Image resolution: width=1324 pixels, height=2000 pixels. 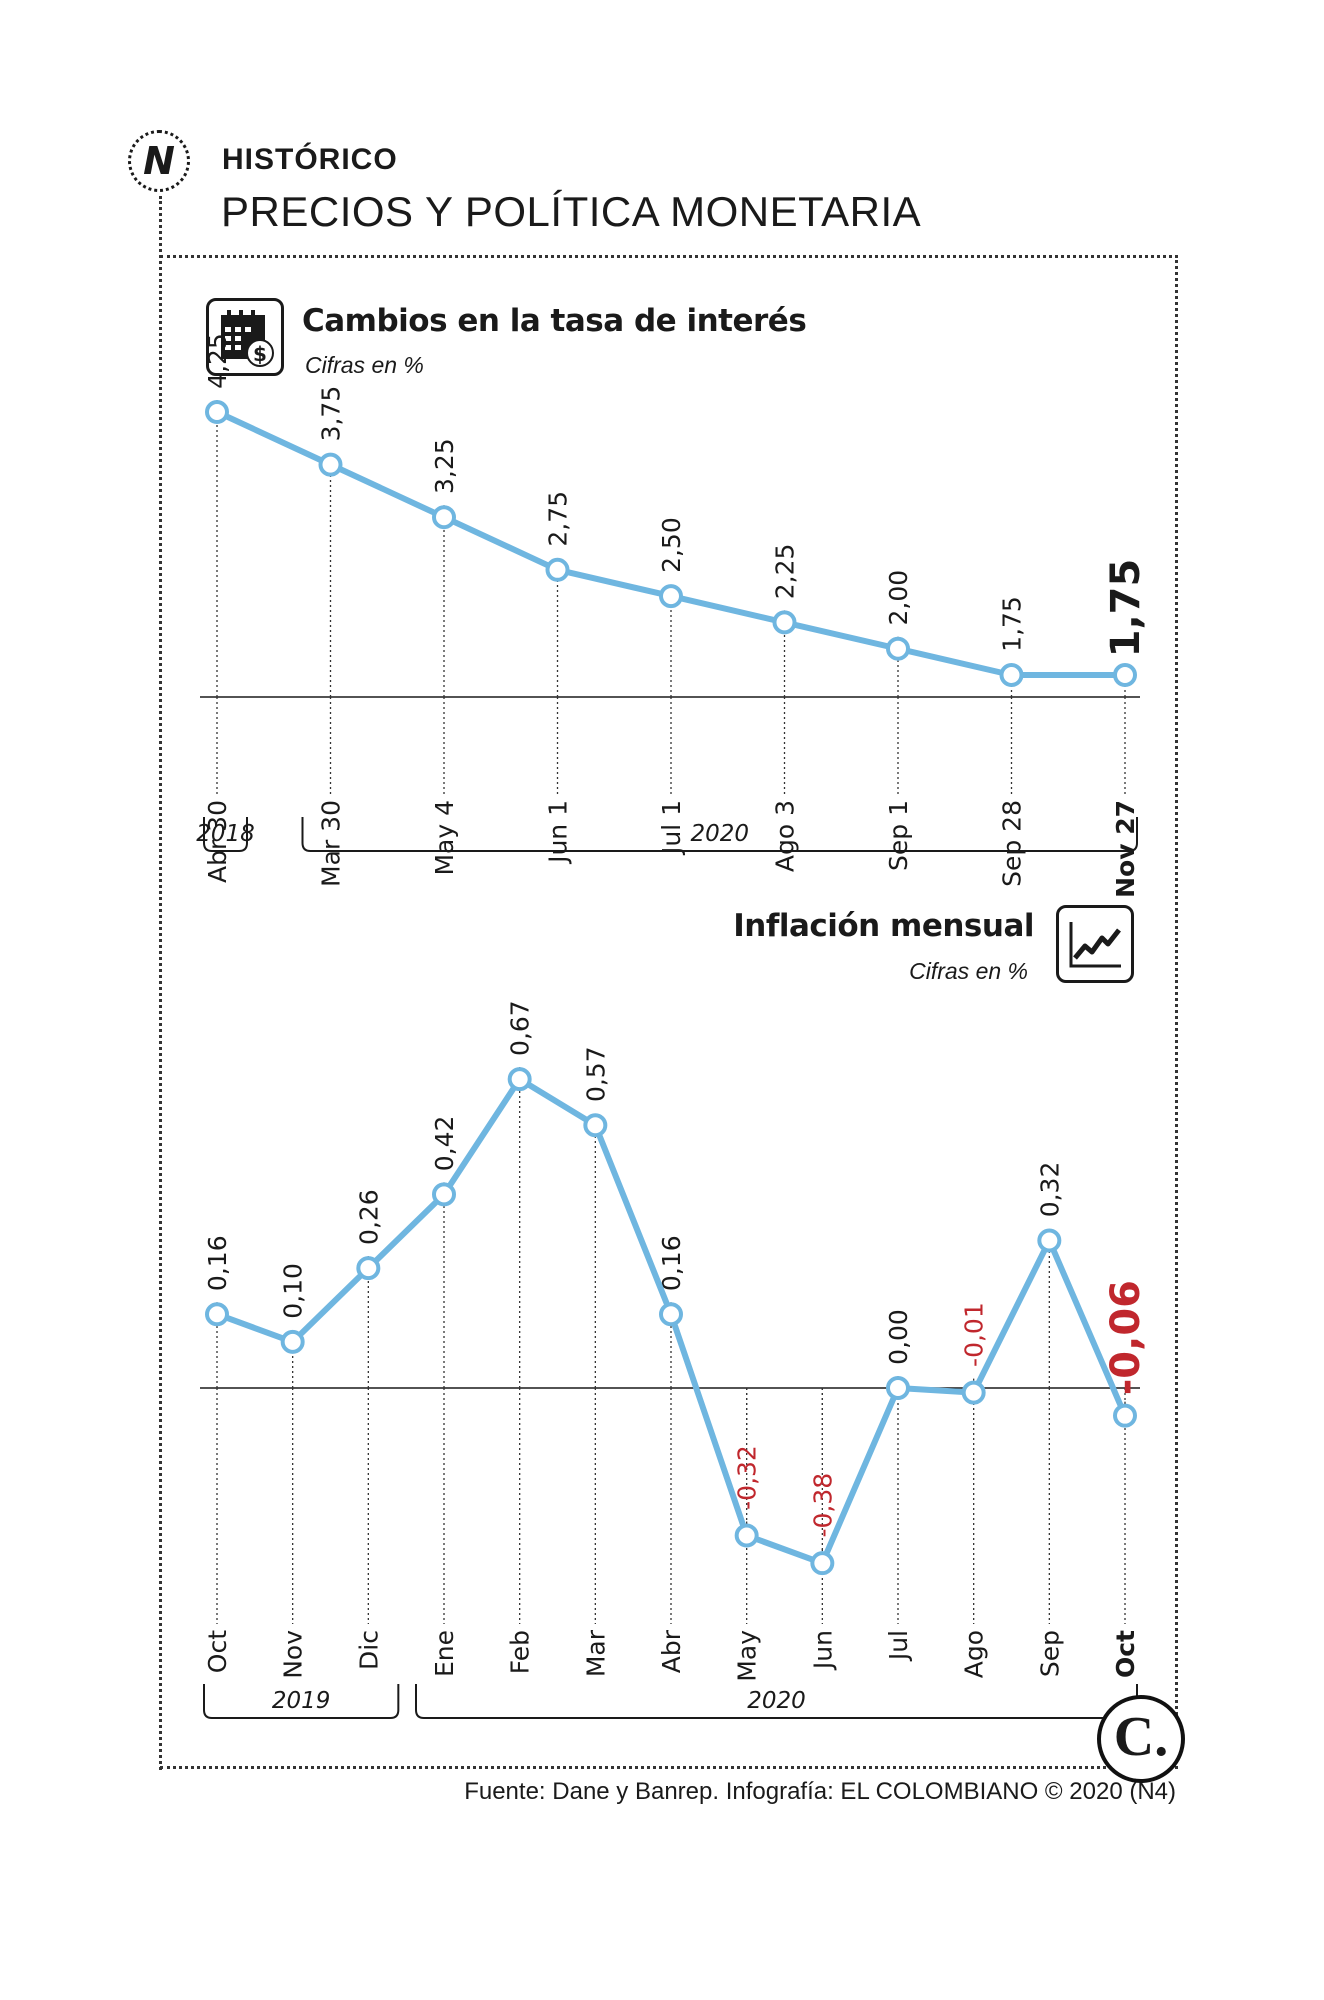 I want to click on chart0-data-label: 2,50, so click(x=671, y=545).